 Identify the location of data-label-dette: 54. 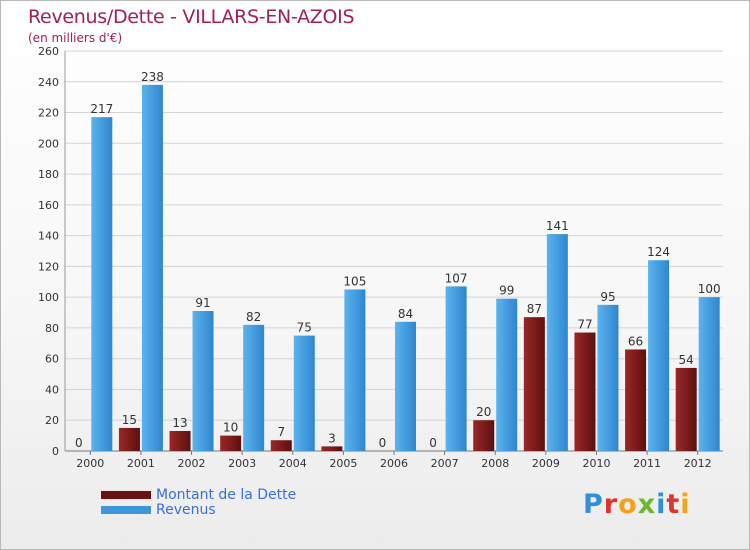
(686, 360).